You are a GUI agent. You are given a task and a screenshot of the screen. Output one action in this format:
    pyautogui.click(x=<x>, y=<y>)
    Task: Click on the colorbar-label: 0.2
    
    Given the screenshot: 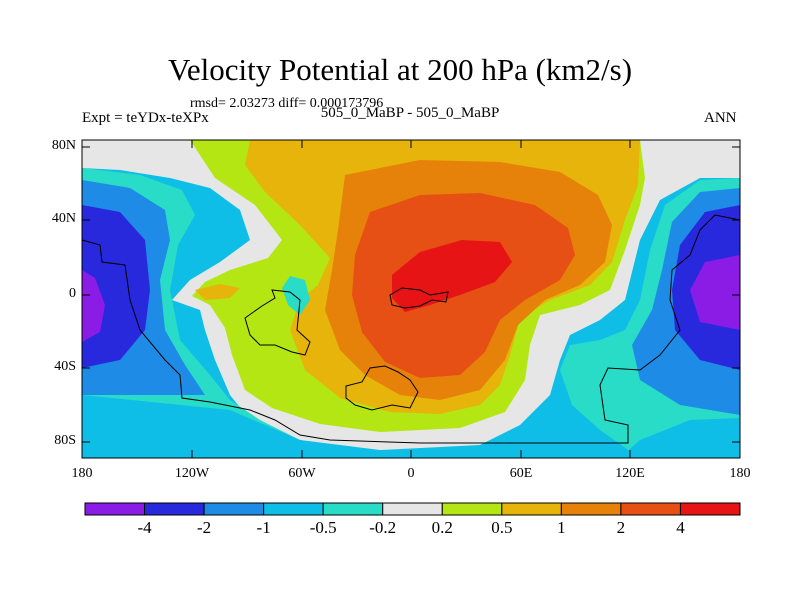 What is the action you would take?
    pyautogui.click(x=442, y=527)
    